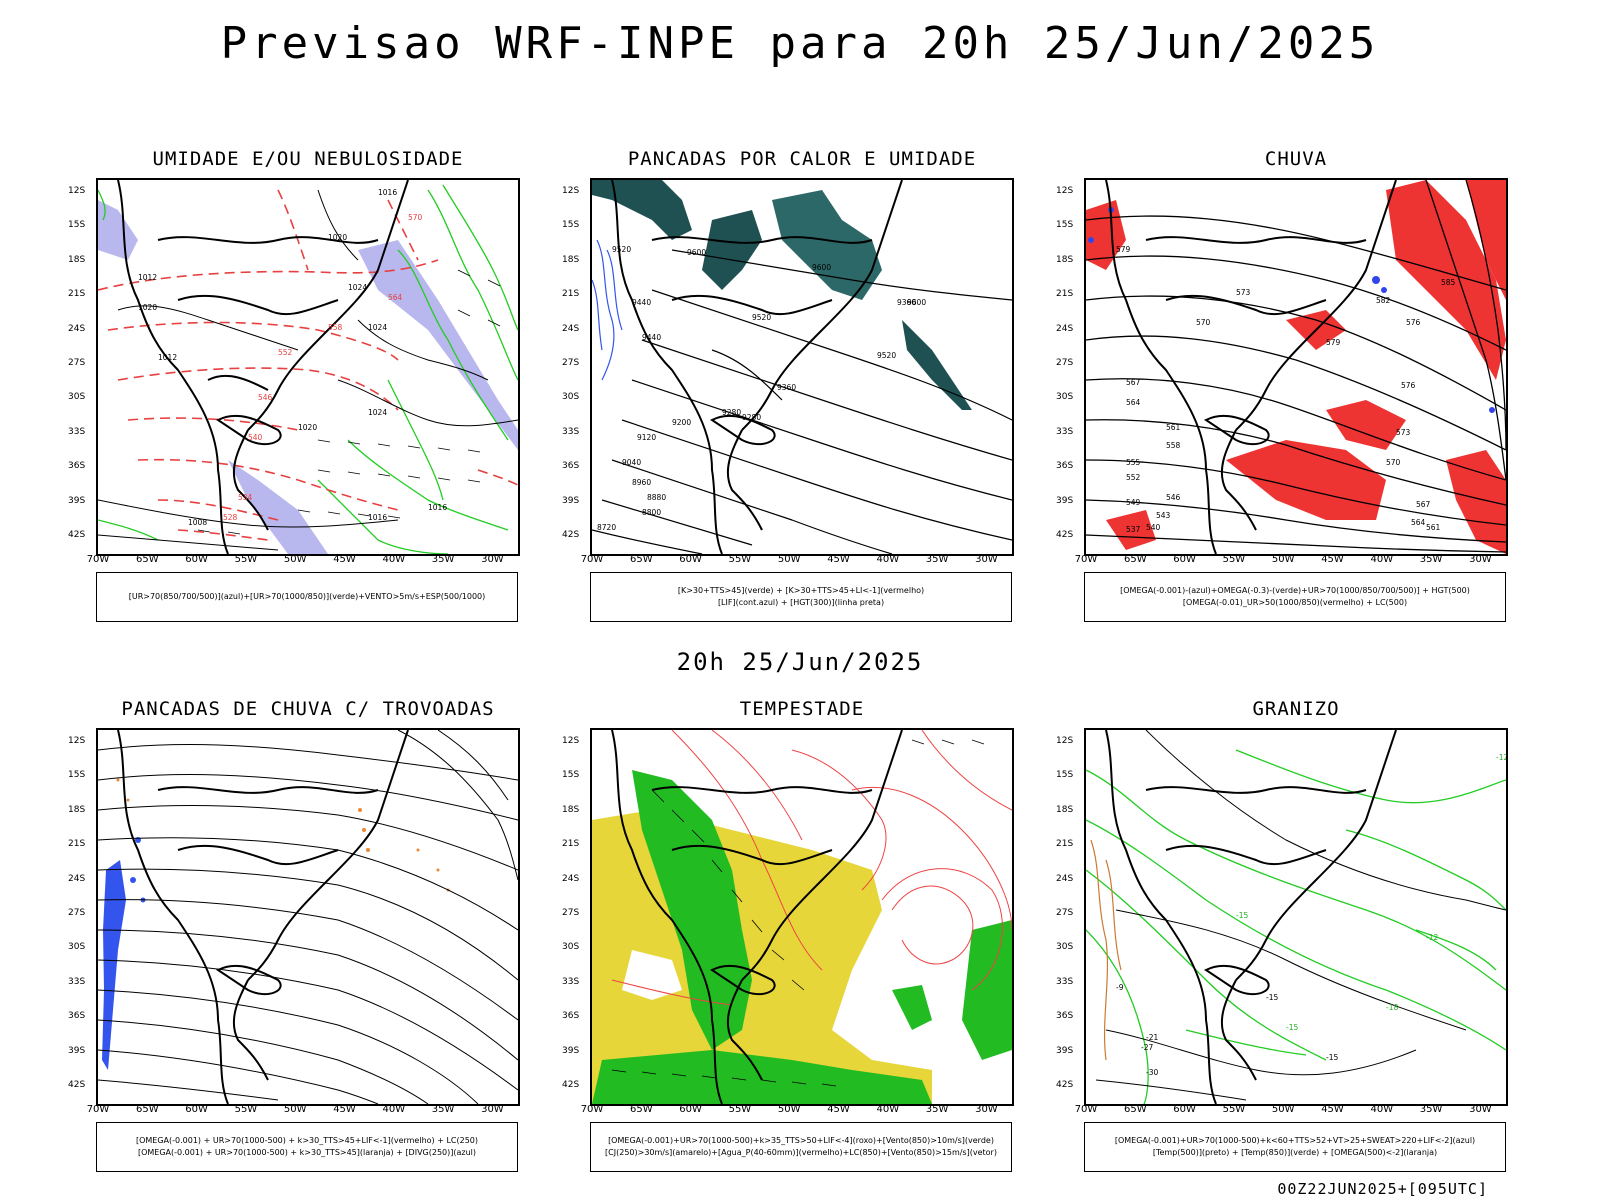  I want to click on lat-tick-label: 36S, so click(77, 1016).